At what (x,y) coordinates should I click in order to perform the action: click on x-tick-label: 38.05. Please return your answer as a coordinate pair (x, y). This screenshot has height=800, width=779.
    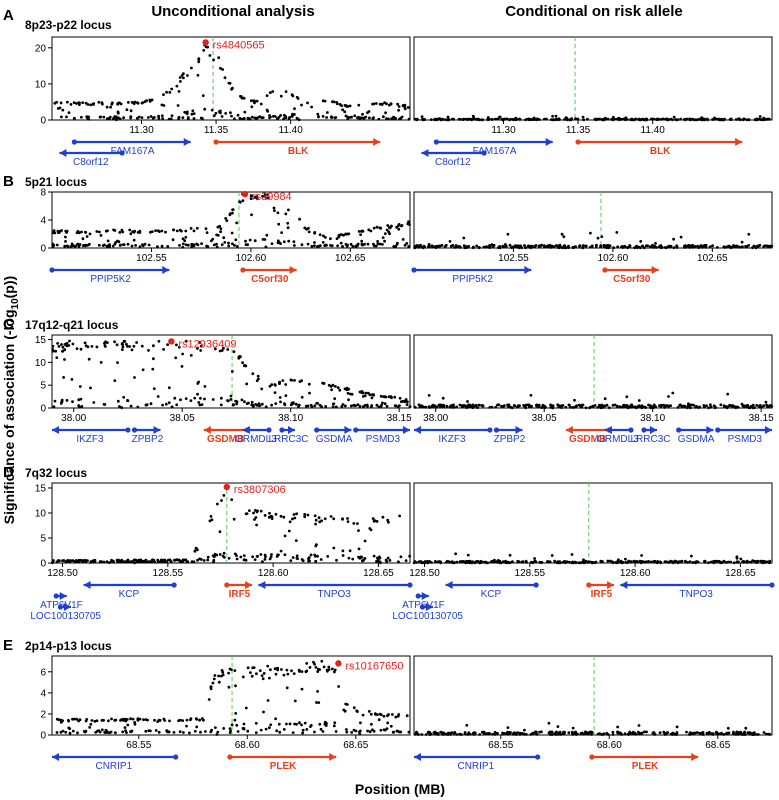
    Looking at the image, I should click on (544, 418).